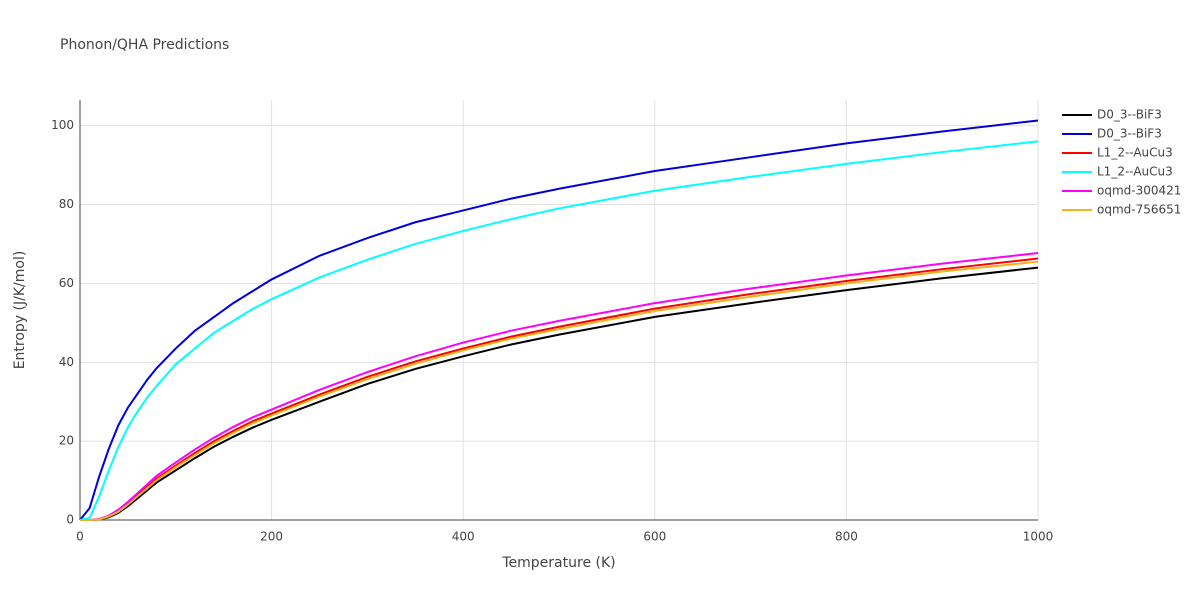 Image resolution: width=1200 pixels, height=604 pixels. Describe the element at coordinates (271, 537) in the screenshot. I see `x-tick-label: 200` at that location.